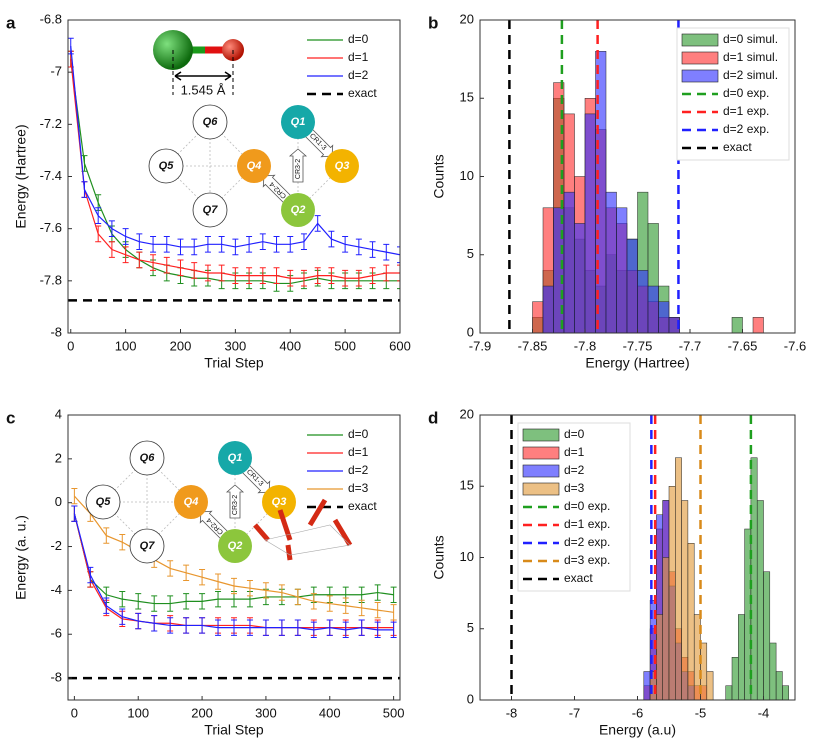  Describe the element at coordinates (58, 457) in the screenshot. I see `y-tick-label: 2` at that location.